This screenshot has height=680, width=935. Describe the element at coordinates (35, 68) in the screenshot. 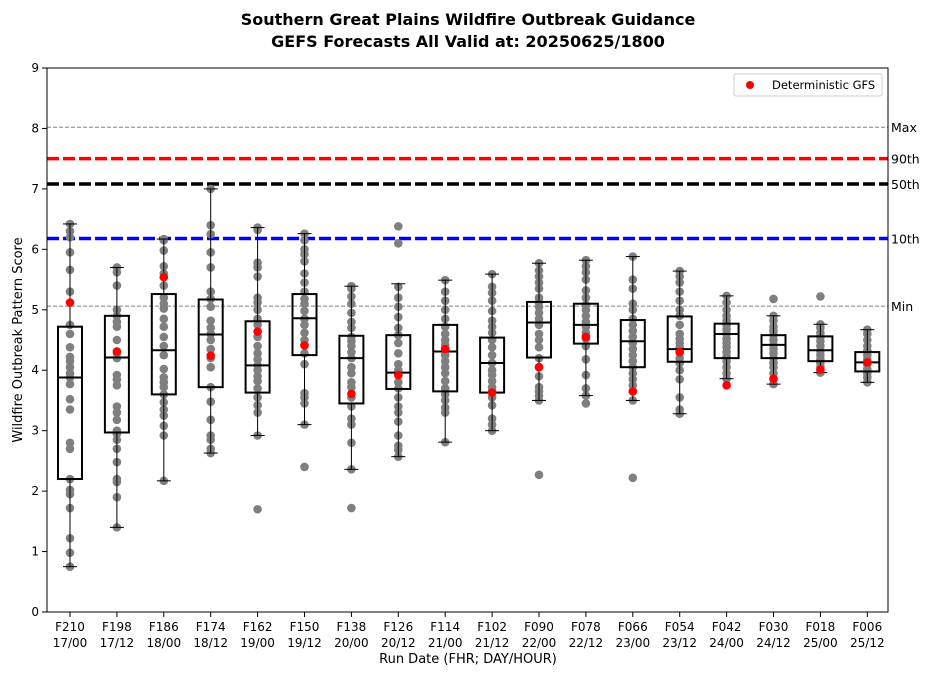

I see `y-tick-label: 9` at that location.